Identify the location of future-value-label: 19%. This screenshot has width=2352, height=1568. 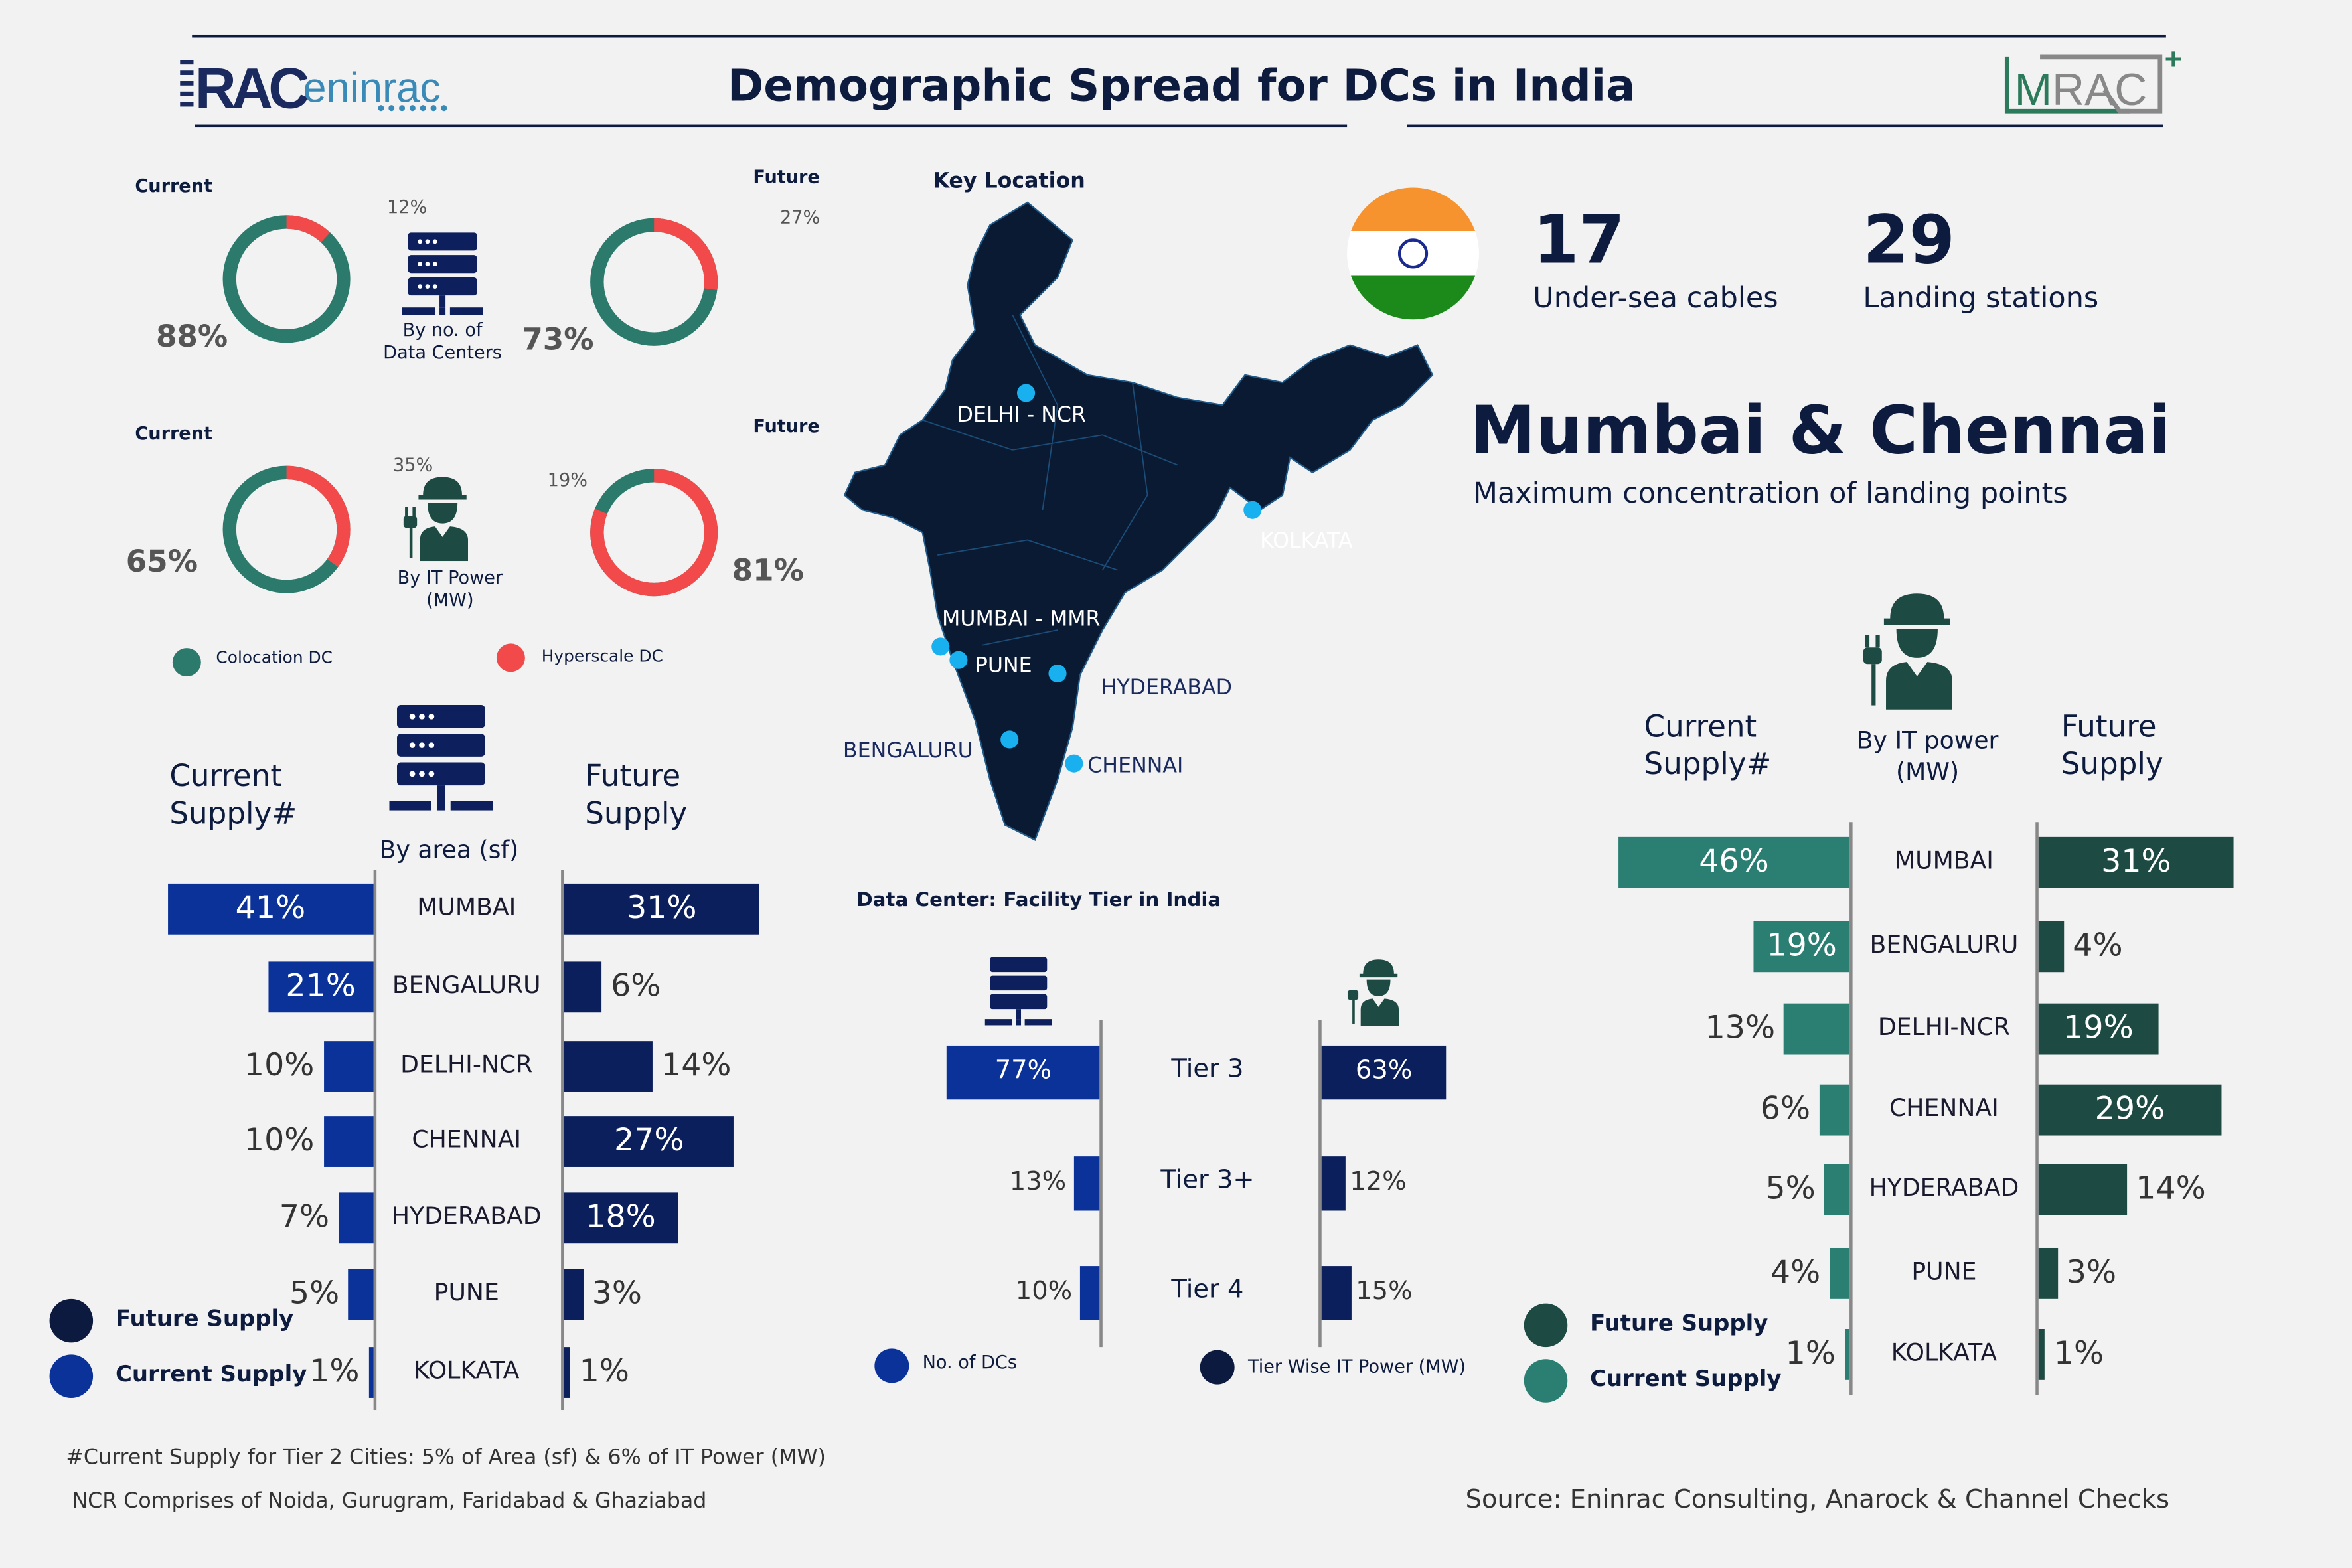
(2098, 1027).